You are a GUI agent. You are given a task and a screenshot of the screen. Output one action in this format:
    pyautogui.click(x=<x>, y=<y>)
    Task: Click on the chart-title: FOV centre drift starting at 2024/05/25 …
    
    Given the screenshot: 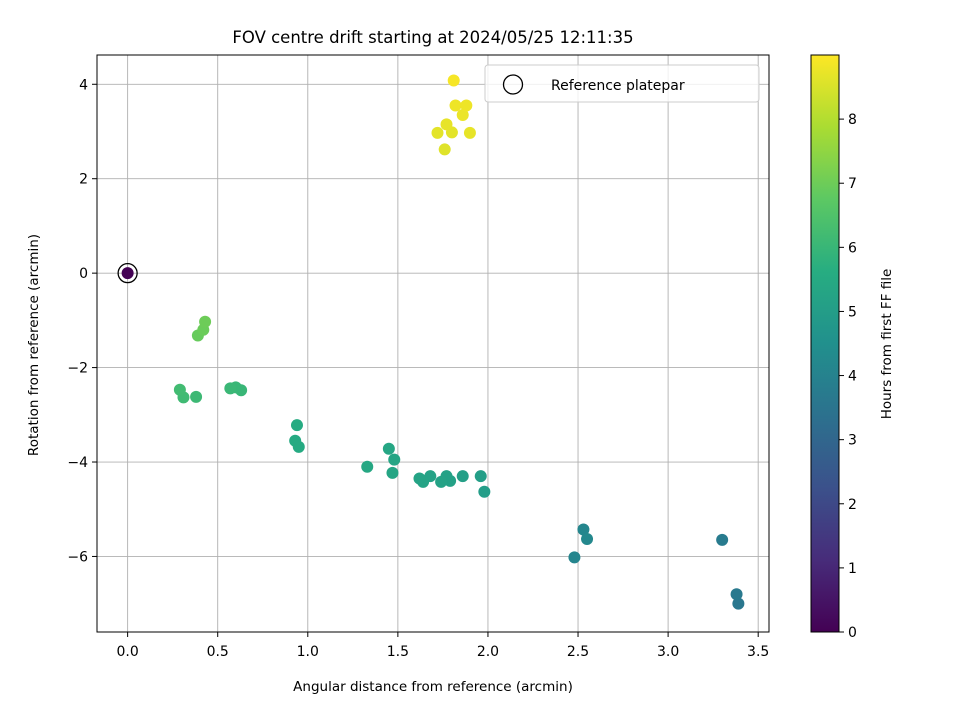 What is the action you would take?
    pyautogui.click(x=432, y=37)
    